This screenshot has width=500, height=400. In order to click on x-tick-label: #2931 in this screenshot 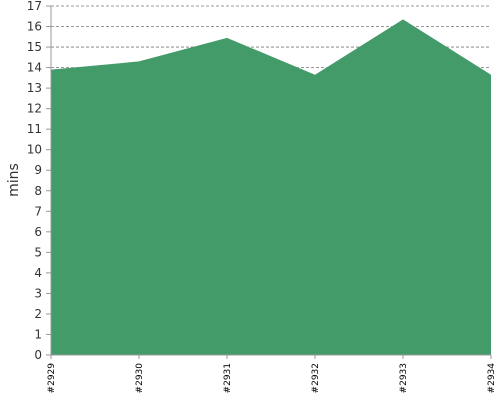, I will do `click(228, 378)`.